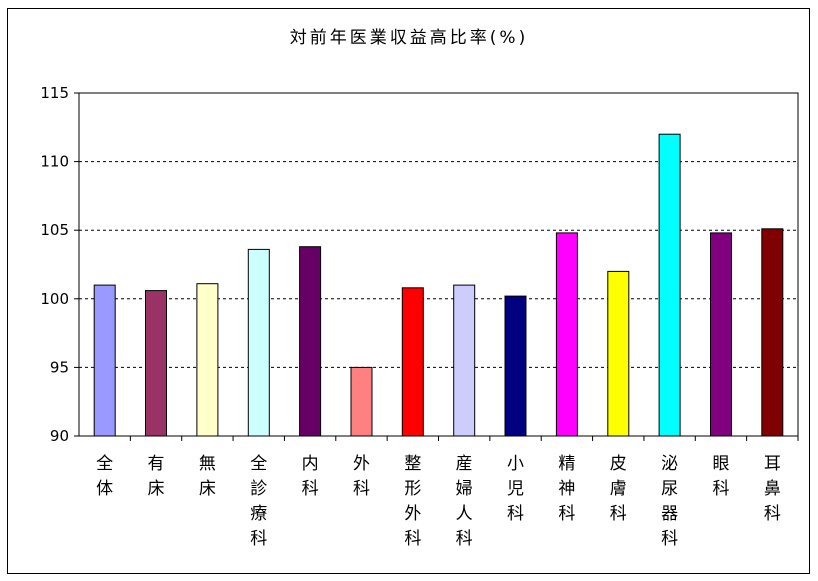 Image resolution: width=818 pixels, height=581 pixels. What do you see at coordinates (59, 436) in the screenshot?
I see `y-tick-label: 90` at bounding box center [59, 436].